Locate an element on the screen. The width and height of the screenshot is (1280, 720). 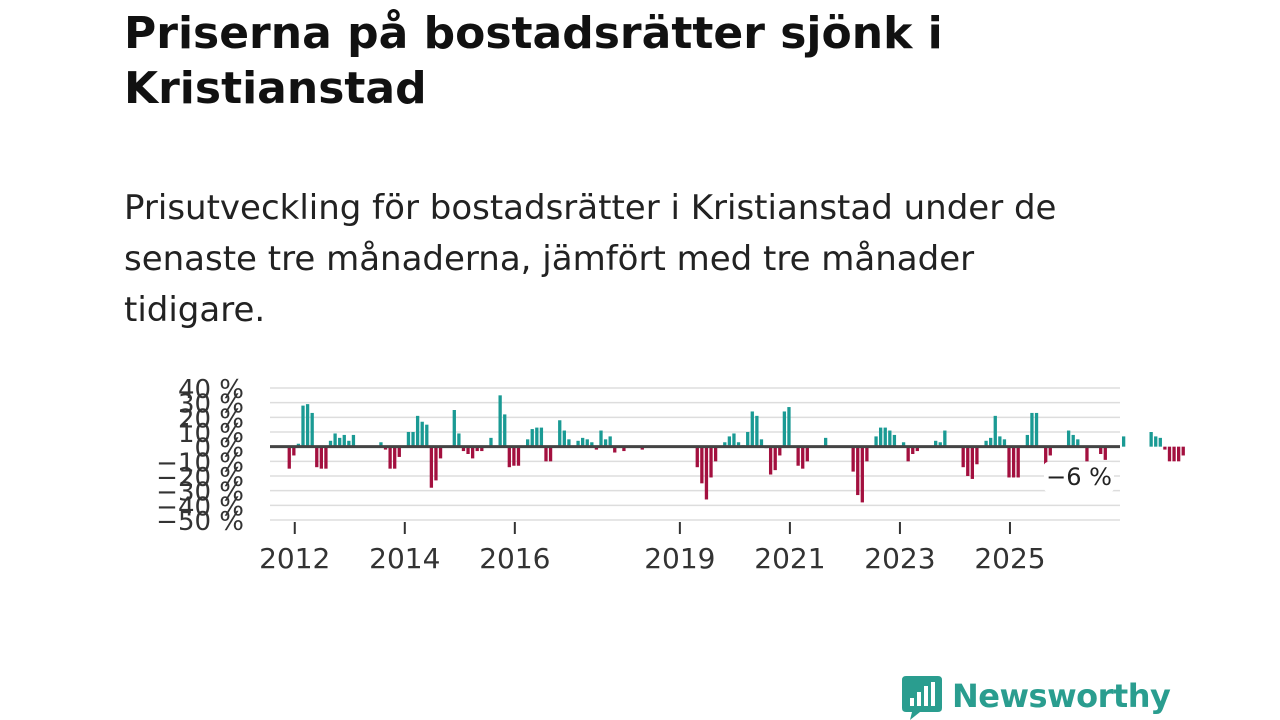
y-tick-label: 20 % is located at coordinates (211, 419).